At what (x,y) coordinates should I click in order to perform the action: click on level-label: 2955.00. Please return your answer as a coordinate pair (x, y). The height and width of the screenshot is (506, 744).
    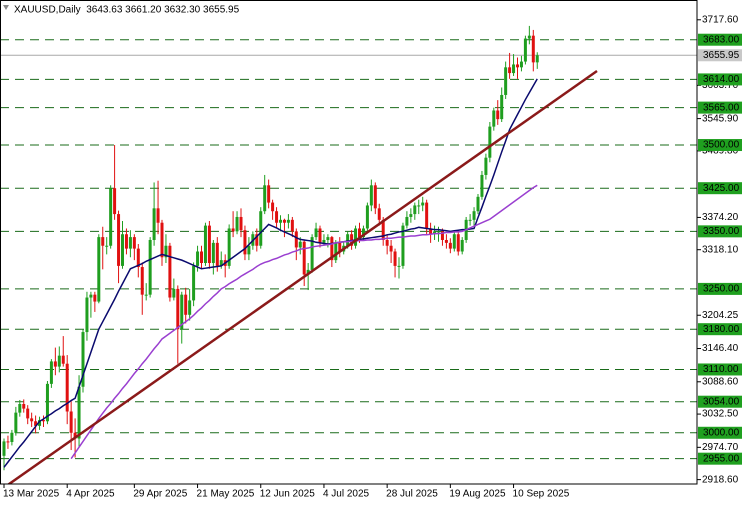
    Looking at the image, I should click on (721, 458).